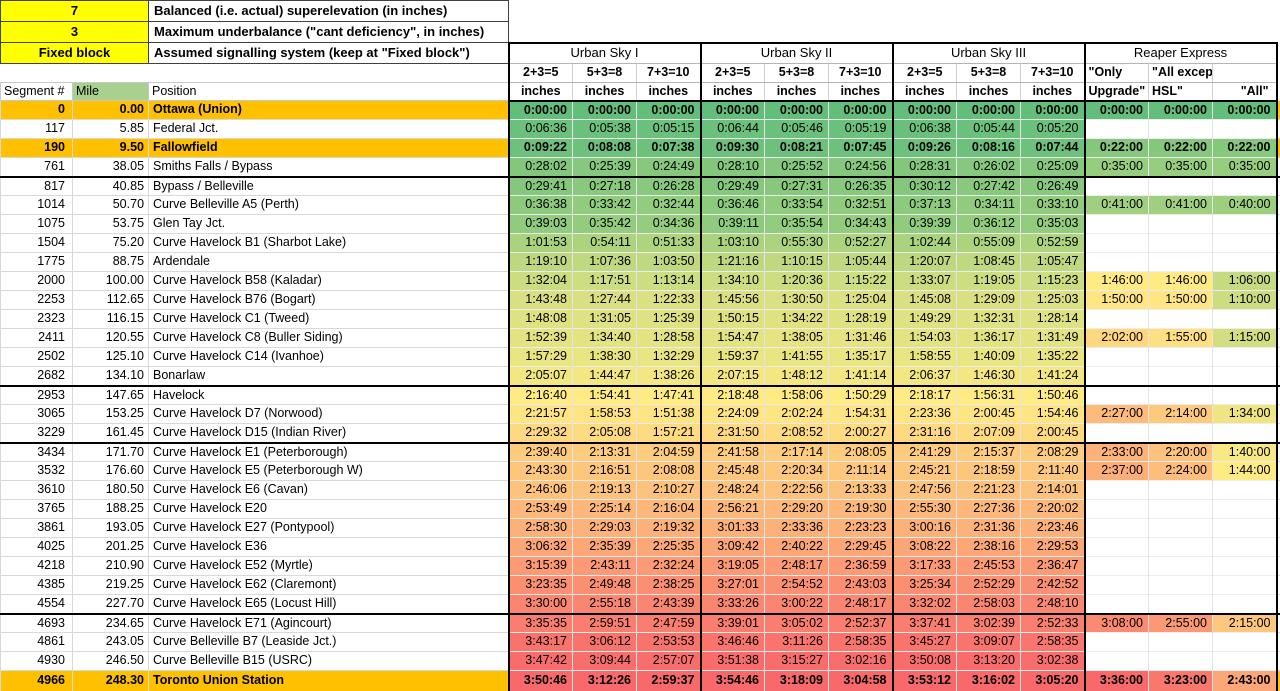 This screenshot has width=1280, height=691. I want to click on time-cell: 3:13:20, so click(989, 661).